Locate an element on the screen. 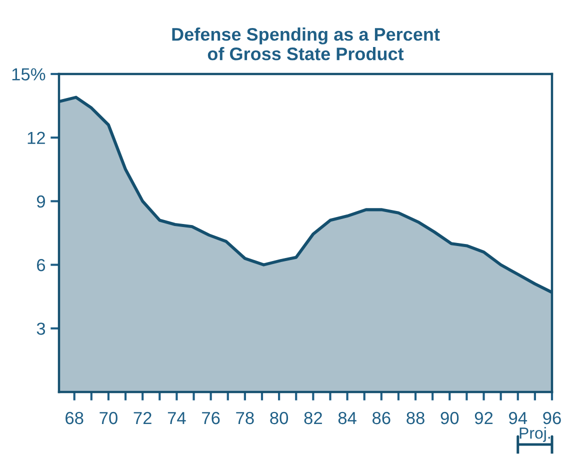  x-tick-label: 72 is located at coordinates (143, 418).